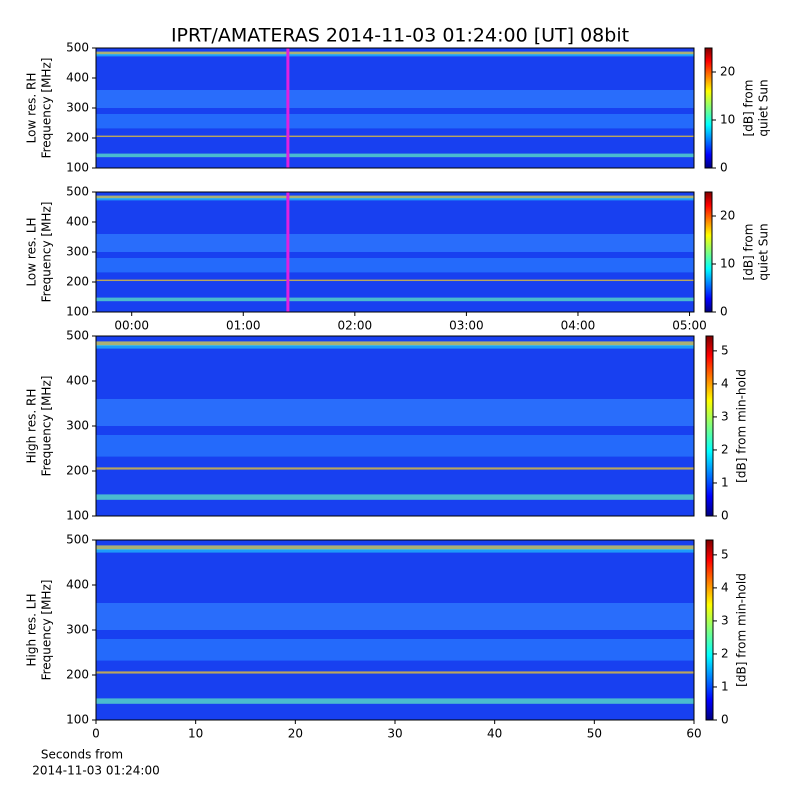 This screenshot has width=800, height=800. Describe the element at coordinates (594, 734) in the screenshot. I see `x-tick-label: 50` at that location.